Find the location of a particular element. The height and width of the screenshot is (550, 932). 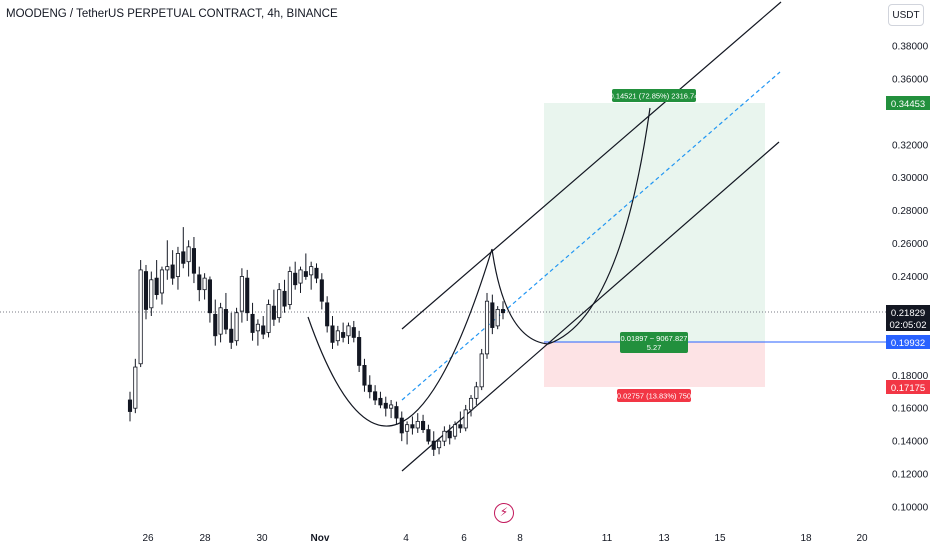

price-tick-label: 0.28000 is located at coordinates (910, 211).